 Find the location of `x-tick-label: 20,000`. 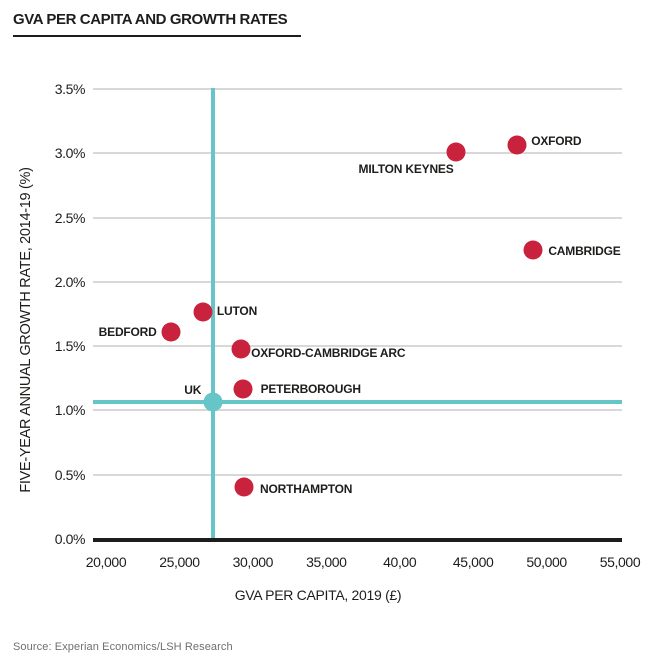

x-tick-label: 20,000 is located at coordinates (106, 562).